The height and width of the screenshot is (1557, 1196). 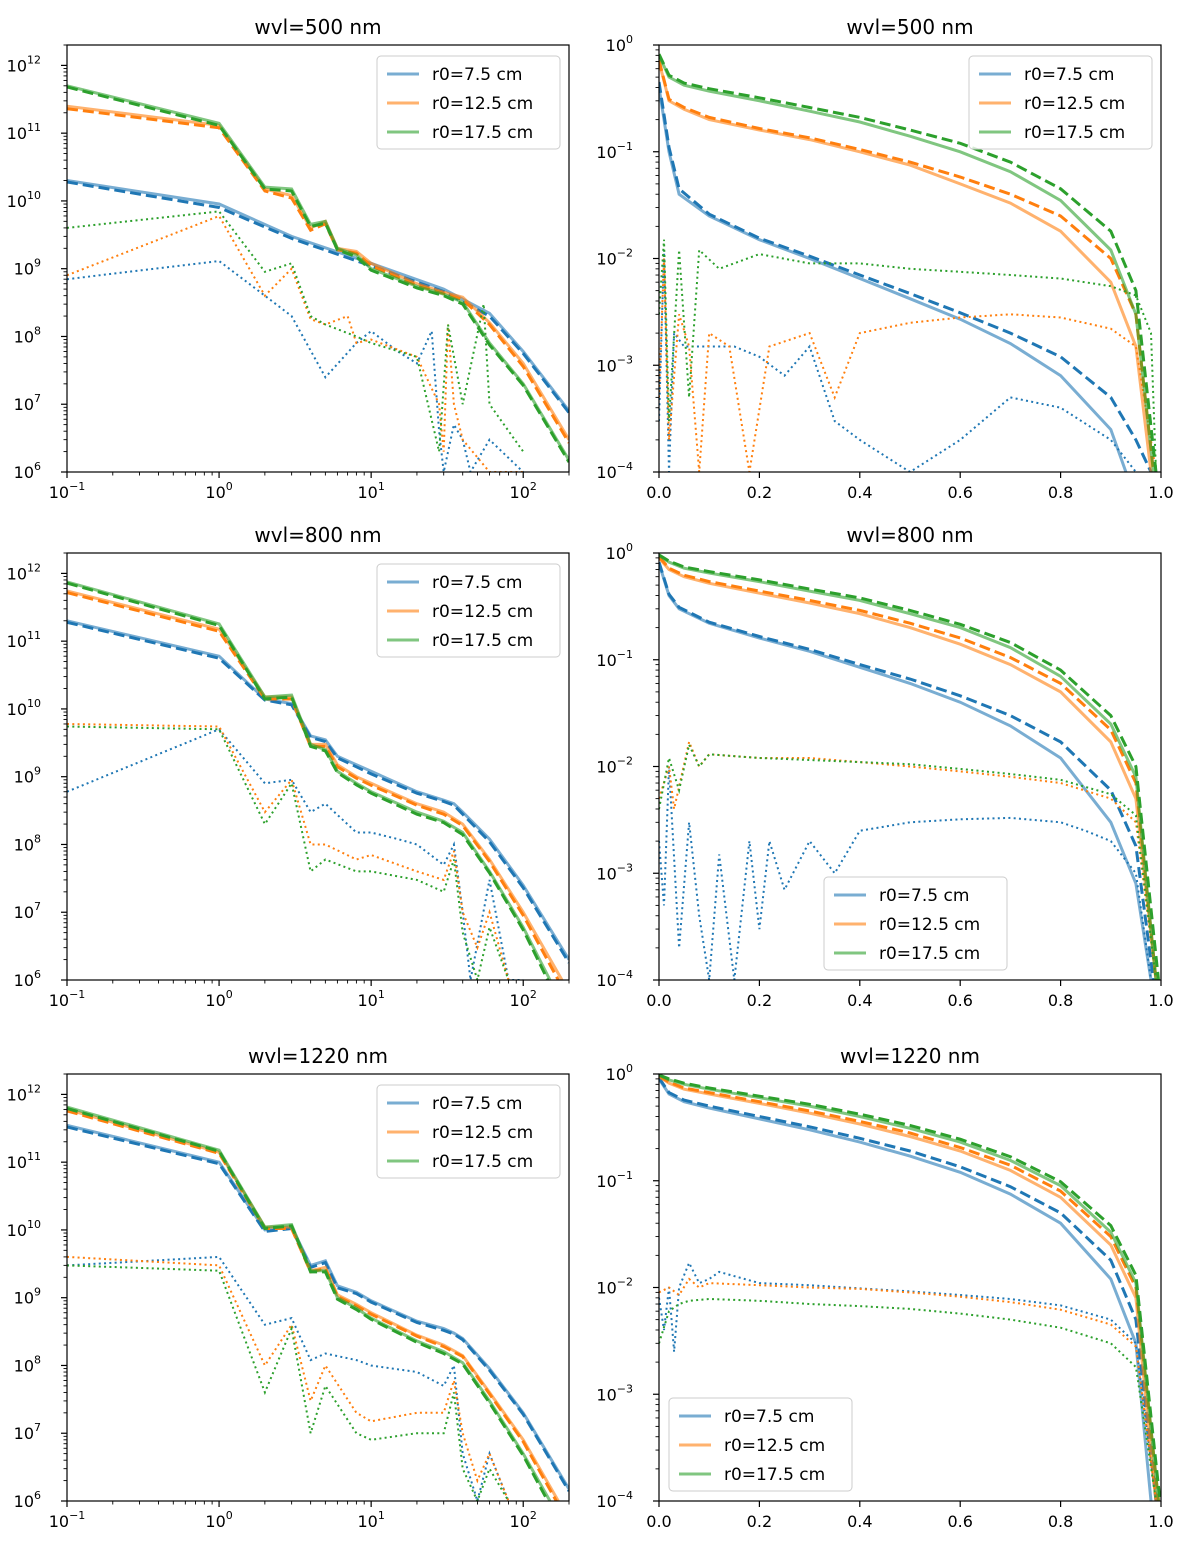 What do you see at coordinates (34, 635) in the screenshot?
I see `y-tick-exp: 11` at bounding box center [34, 635].